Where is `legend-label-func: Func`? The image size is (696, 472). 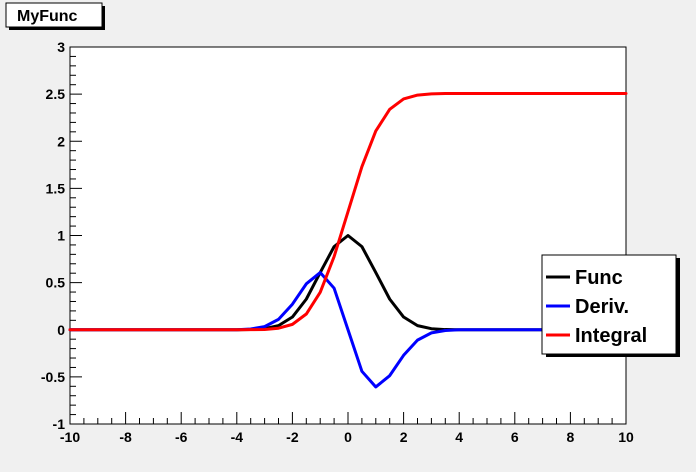
legend-label-func: Func is located at coordinates (599, 278).